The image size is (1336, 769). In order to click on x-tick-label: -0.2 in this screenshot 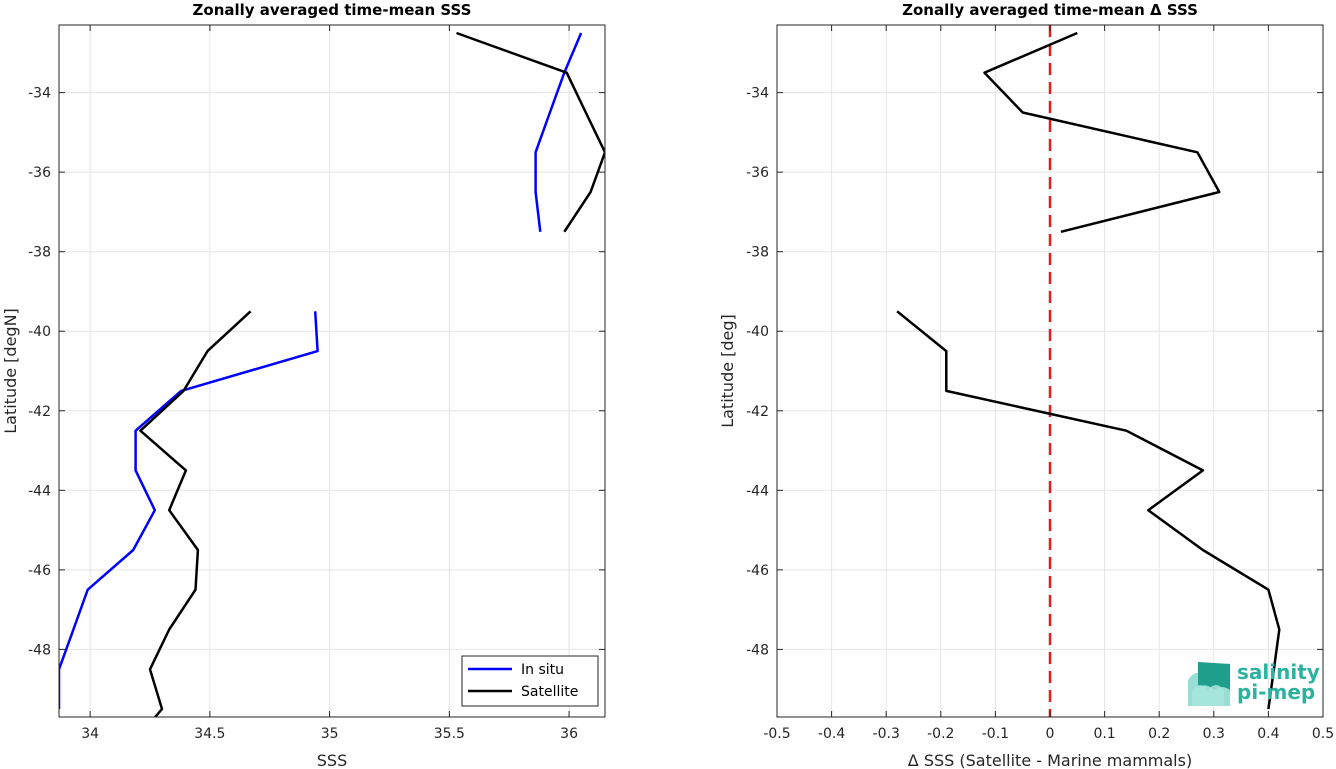, I will do `click(940, 734)`.